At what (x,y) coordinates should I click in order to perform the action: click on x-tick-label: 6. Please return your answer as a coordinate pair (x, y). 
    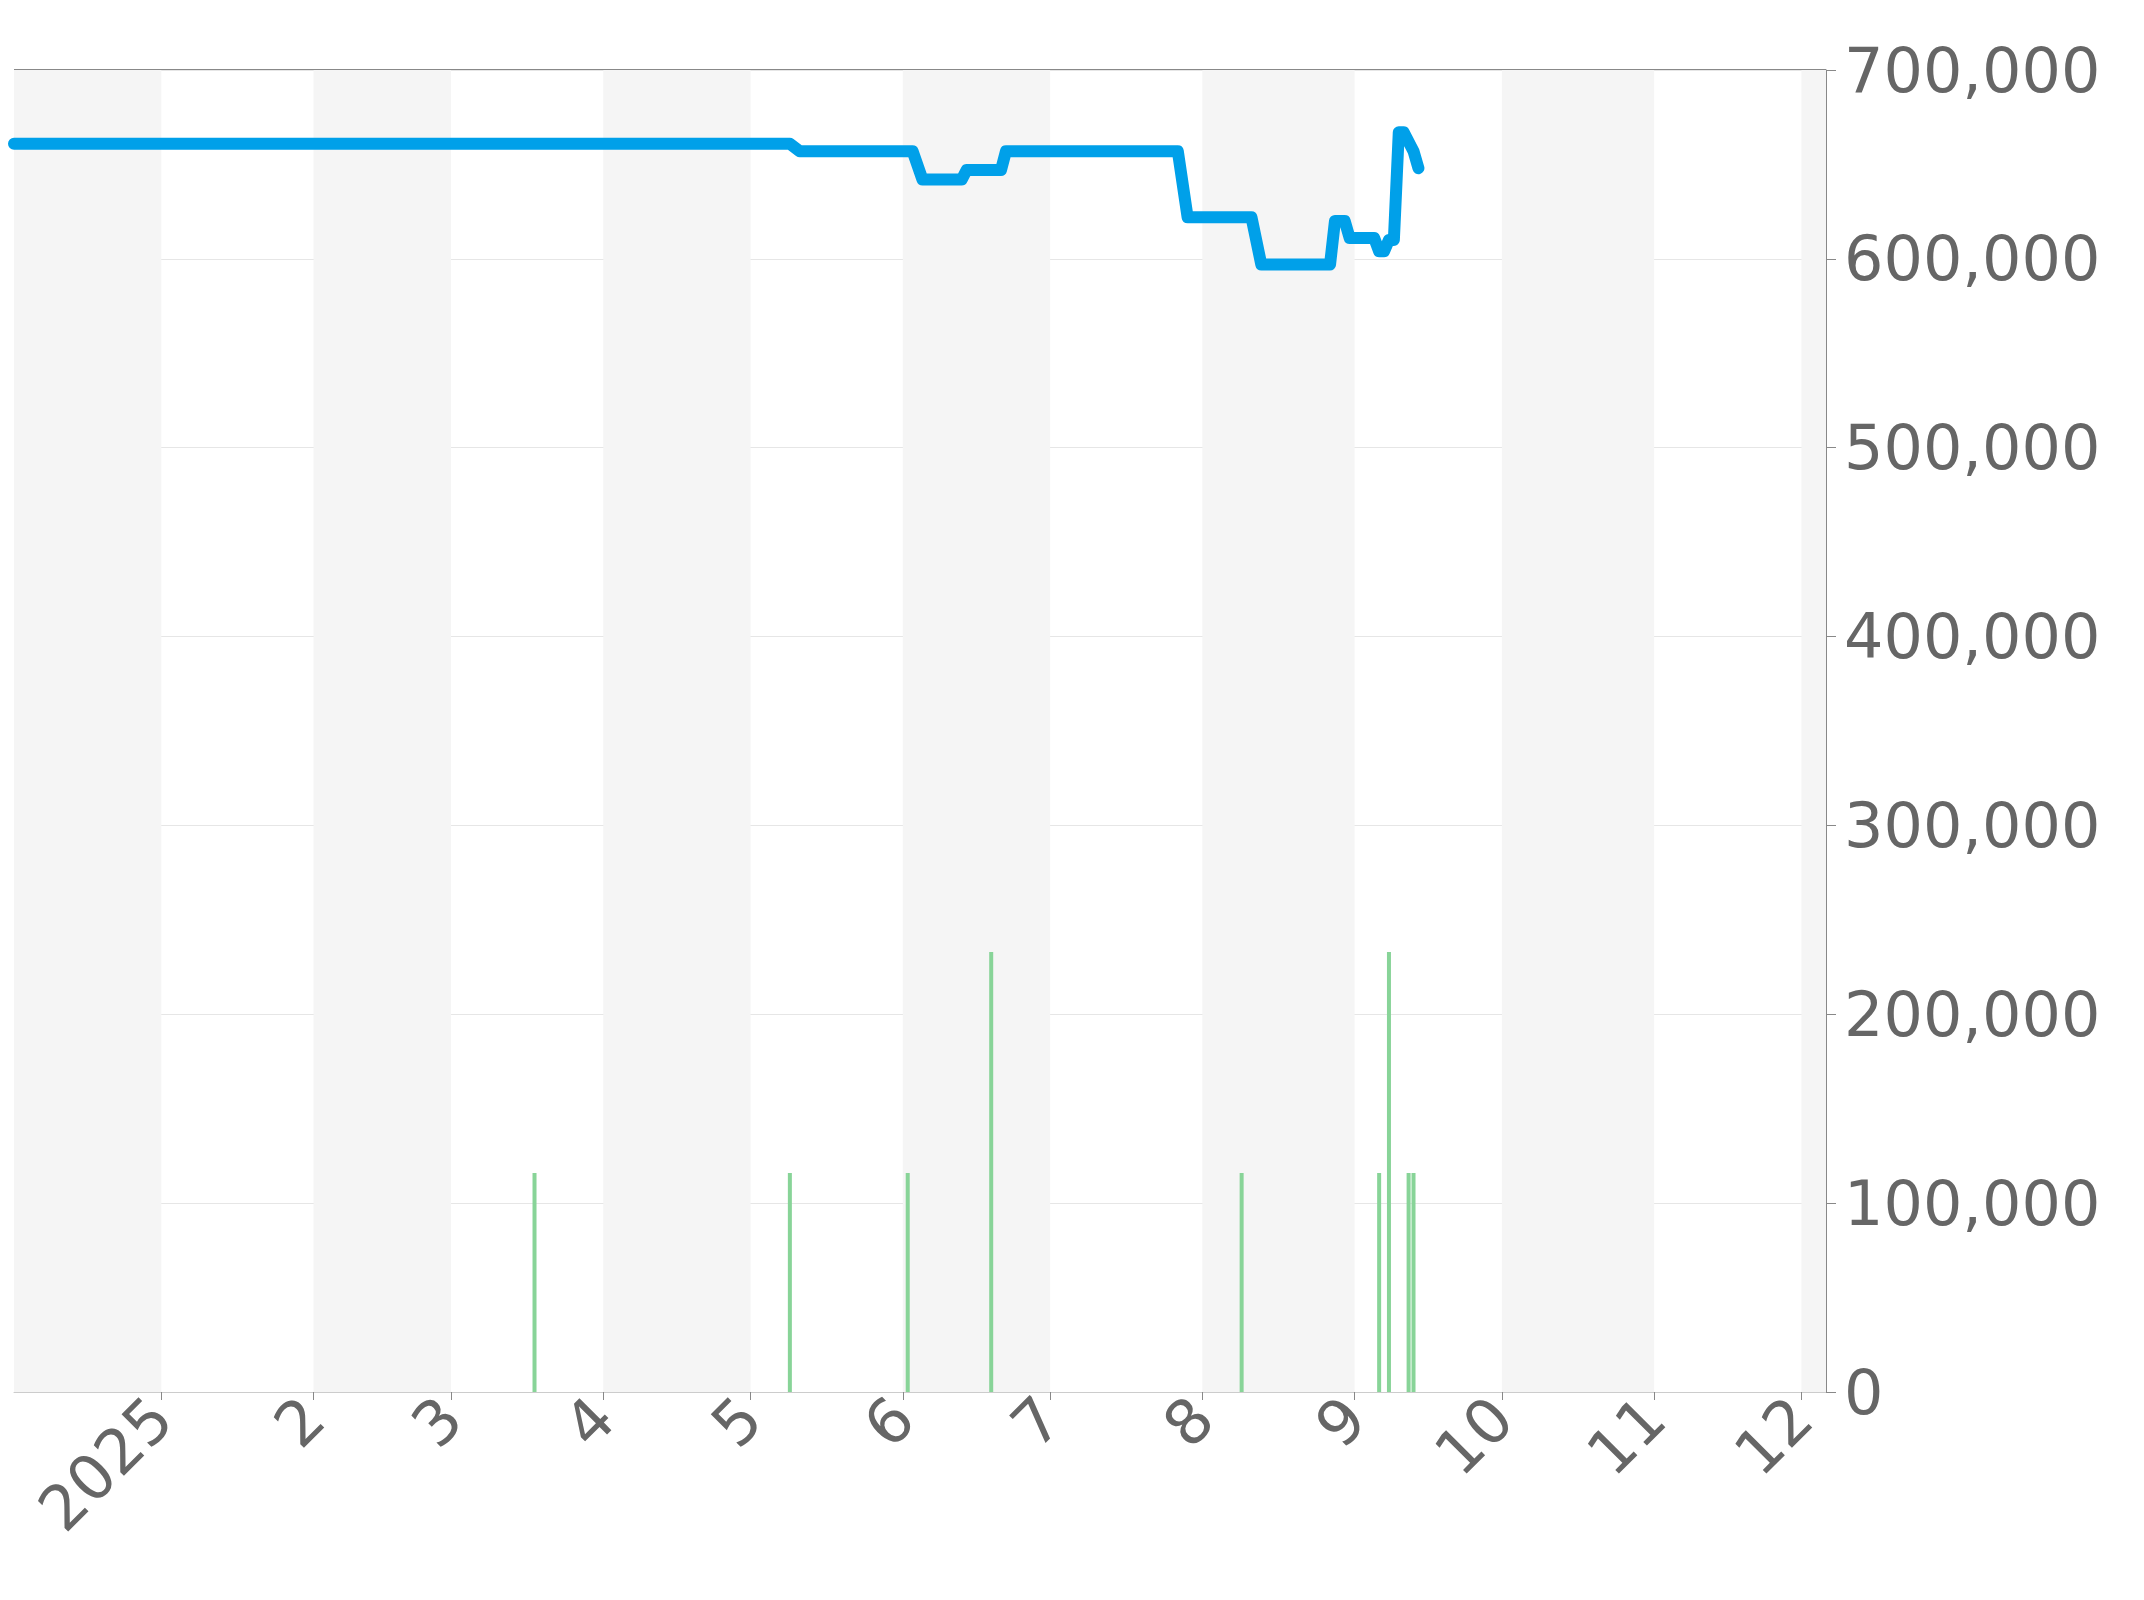
    Looking at the image, I should click on (889, 1422).